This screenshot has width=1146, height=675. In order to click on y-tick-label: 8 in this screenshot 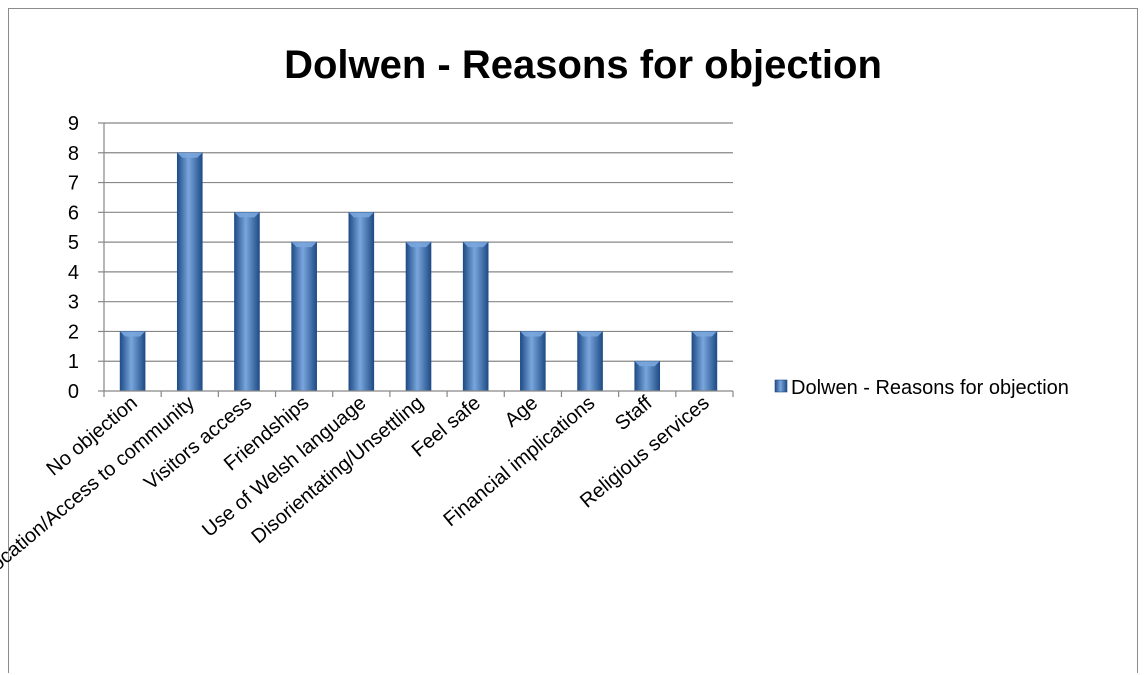, I will do `click(73, 154)`.